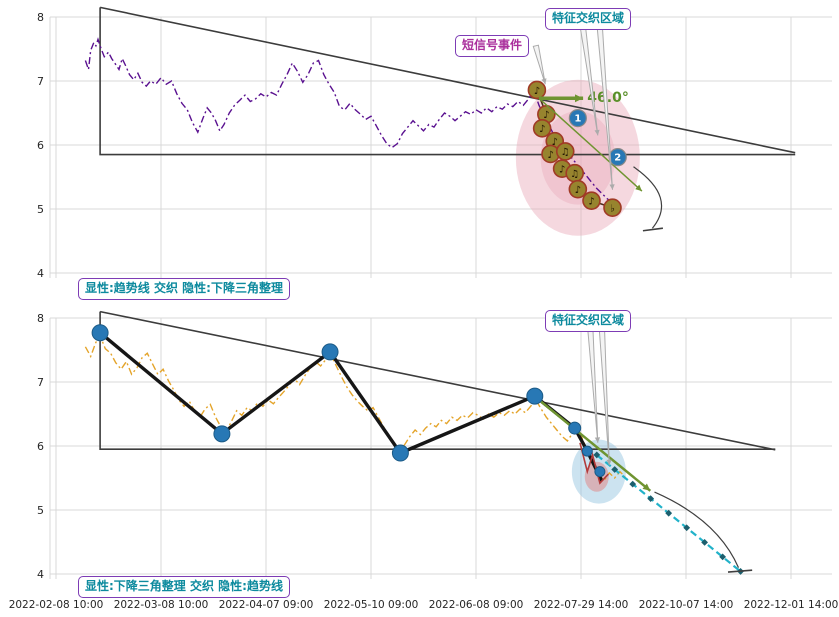 The width and height of the screenshot is (839, 617). Describe the element at coordinates (184, 587) in the screenshot. I see `caption-bottom-panel: 显性:下降三角整理 交织 隐性:趋势线` at that location.